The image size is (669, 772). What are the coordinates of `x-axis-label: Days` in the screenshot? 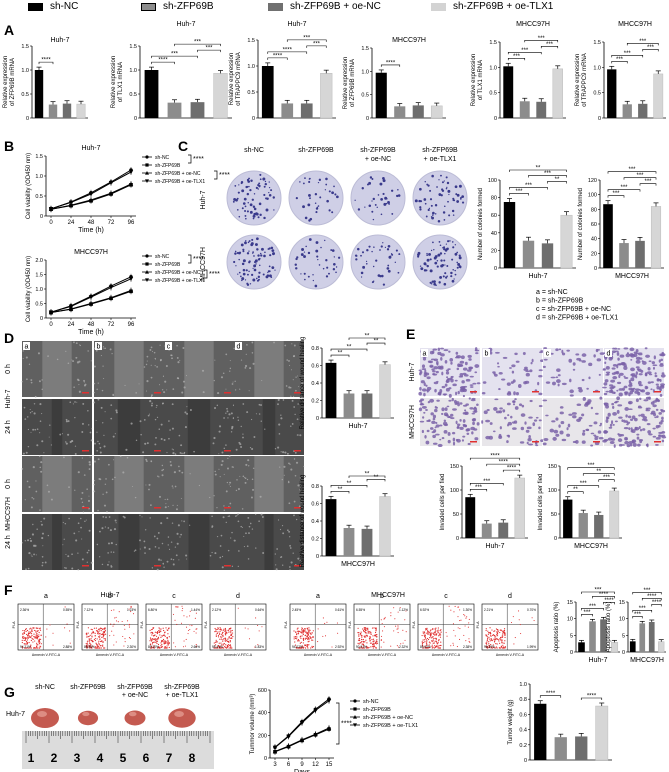 It's located at (302, 770).